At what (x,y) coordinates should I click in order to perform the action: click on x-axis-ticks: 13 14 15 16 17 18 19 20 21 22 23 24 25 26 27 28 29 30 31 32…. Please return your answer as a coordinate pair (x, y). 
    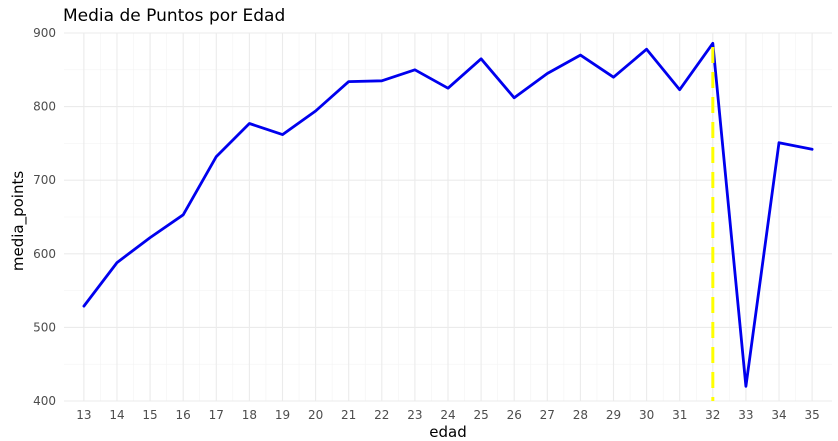
    Looking at the image, I should click on (448, 415).